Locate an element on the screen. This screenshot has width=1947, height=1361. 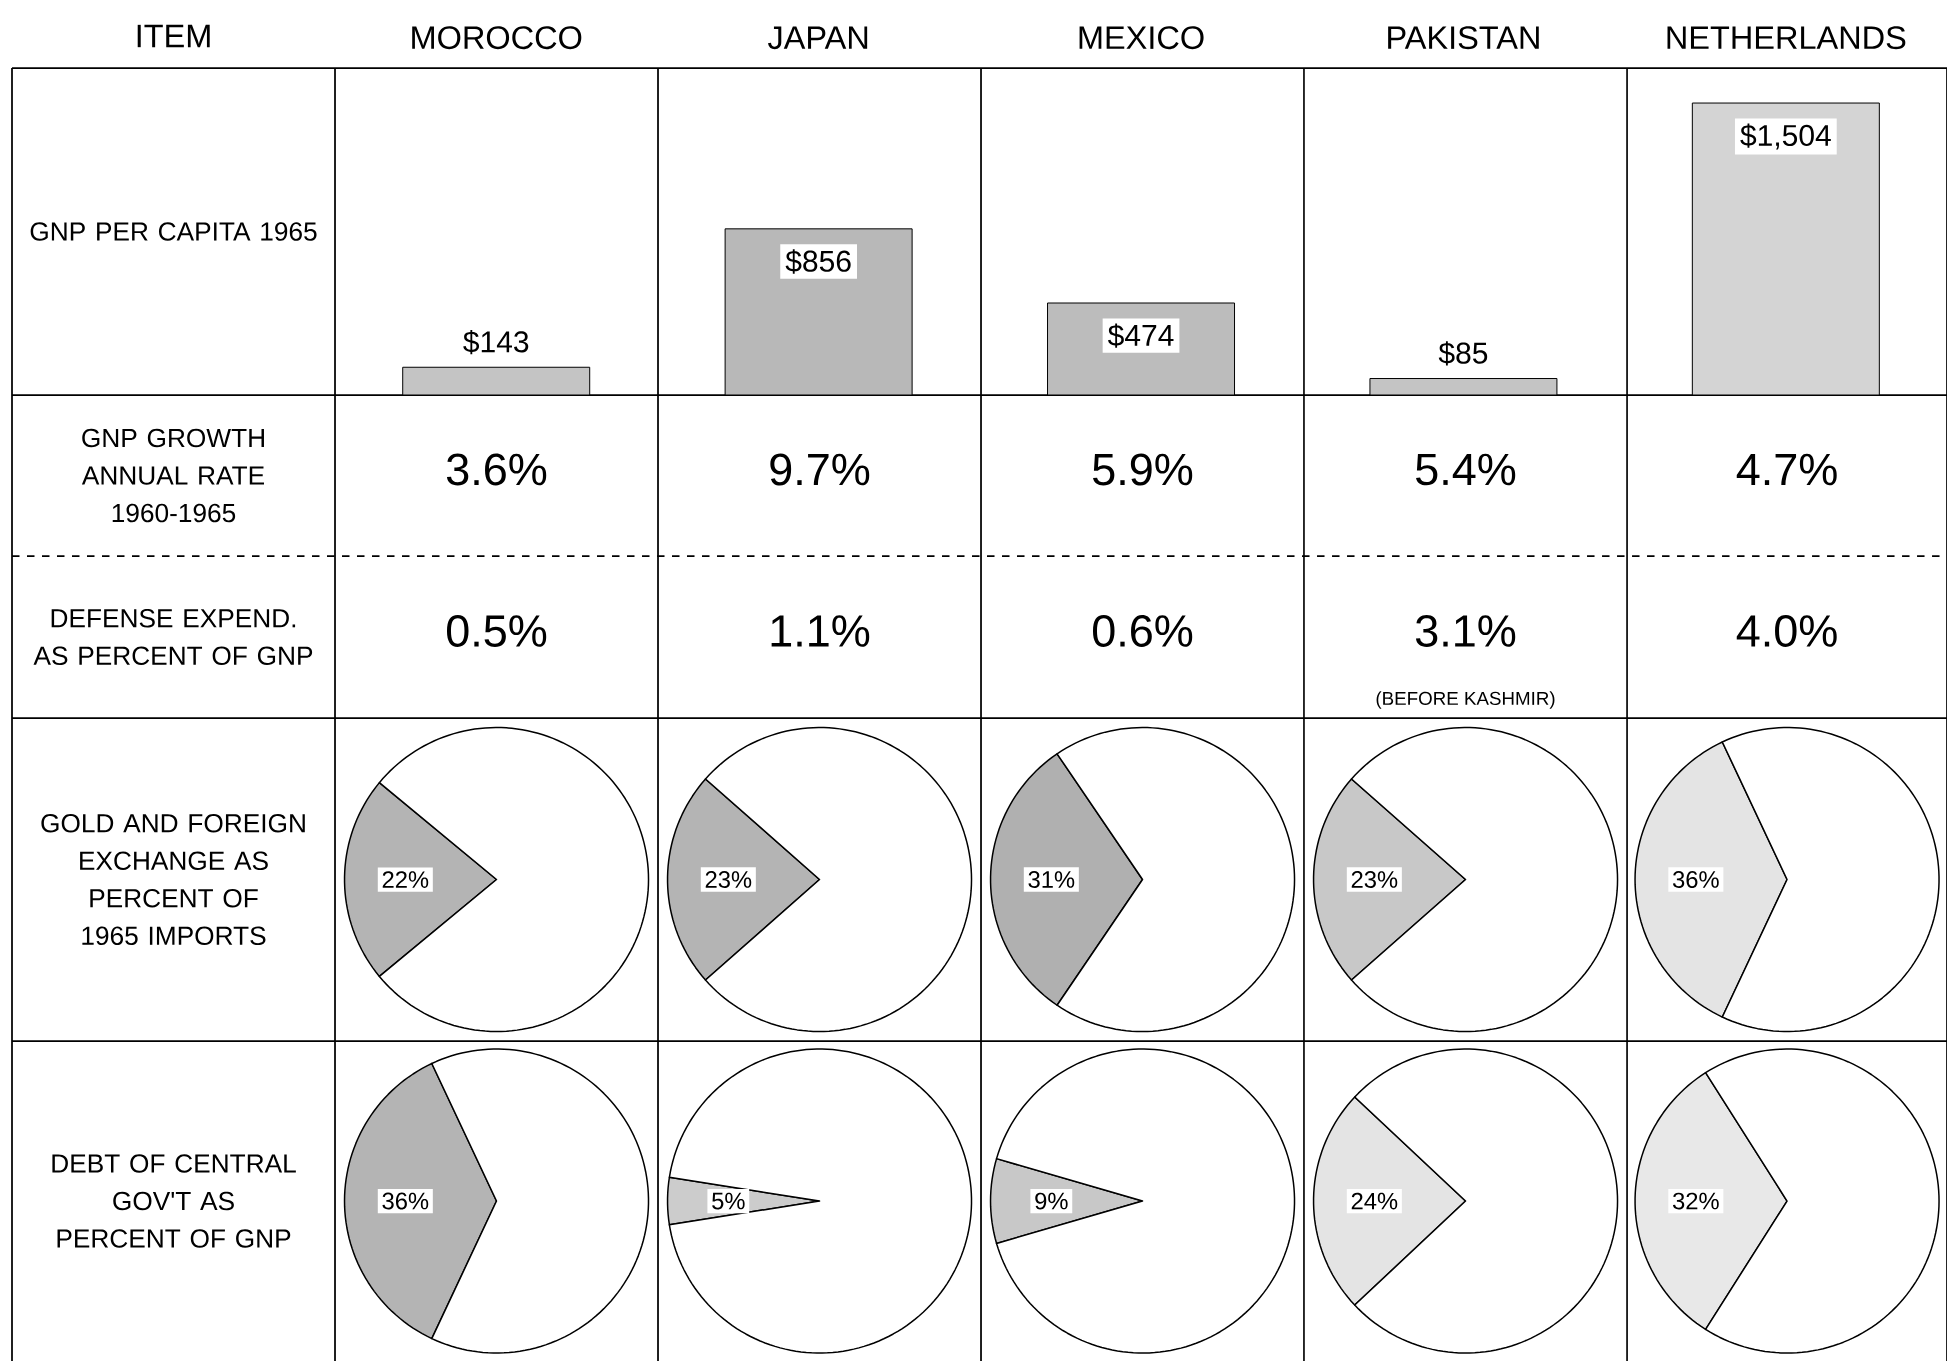
text: 9.7% is located at coordinates (820, 469).